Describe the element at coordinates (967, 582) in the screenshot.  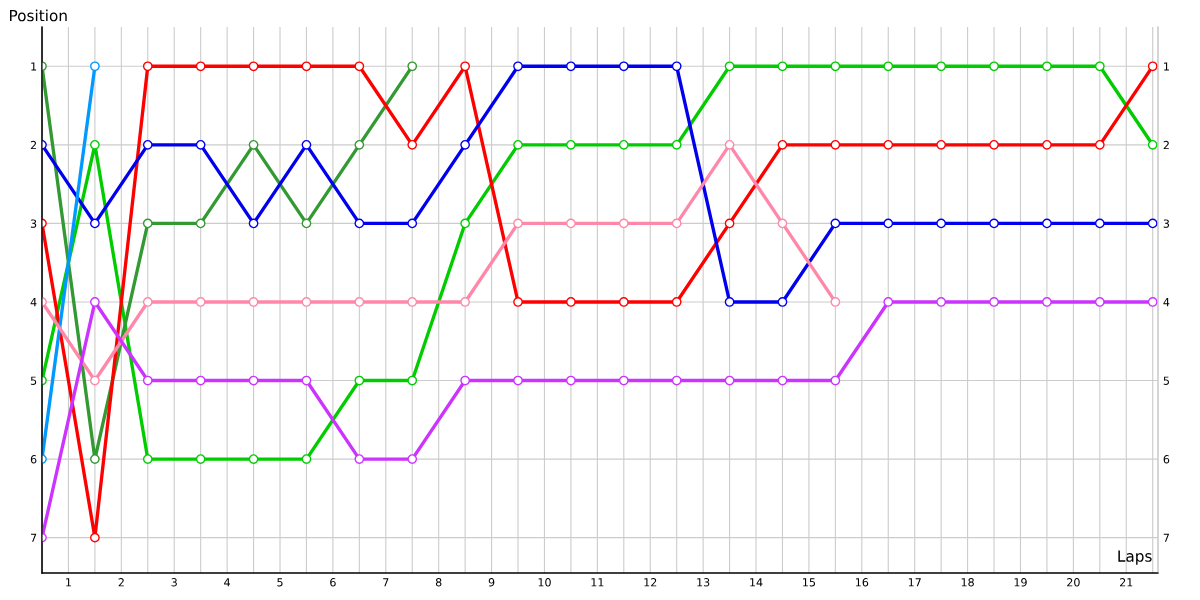
I see `x-tick-label: 18` at that location.